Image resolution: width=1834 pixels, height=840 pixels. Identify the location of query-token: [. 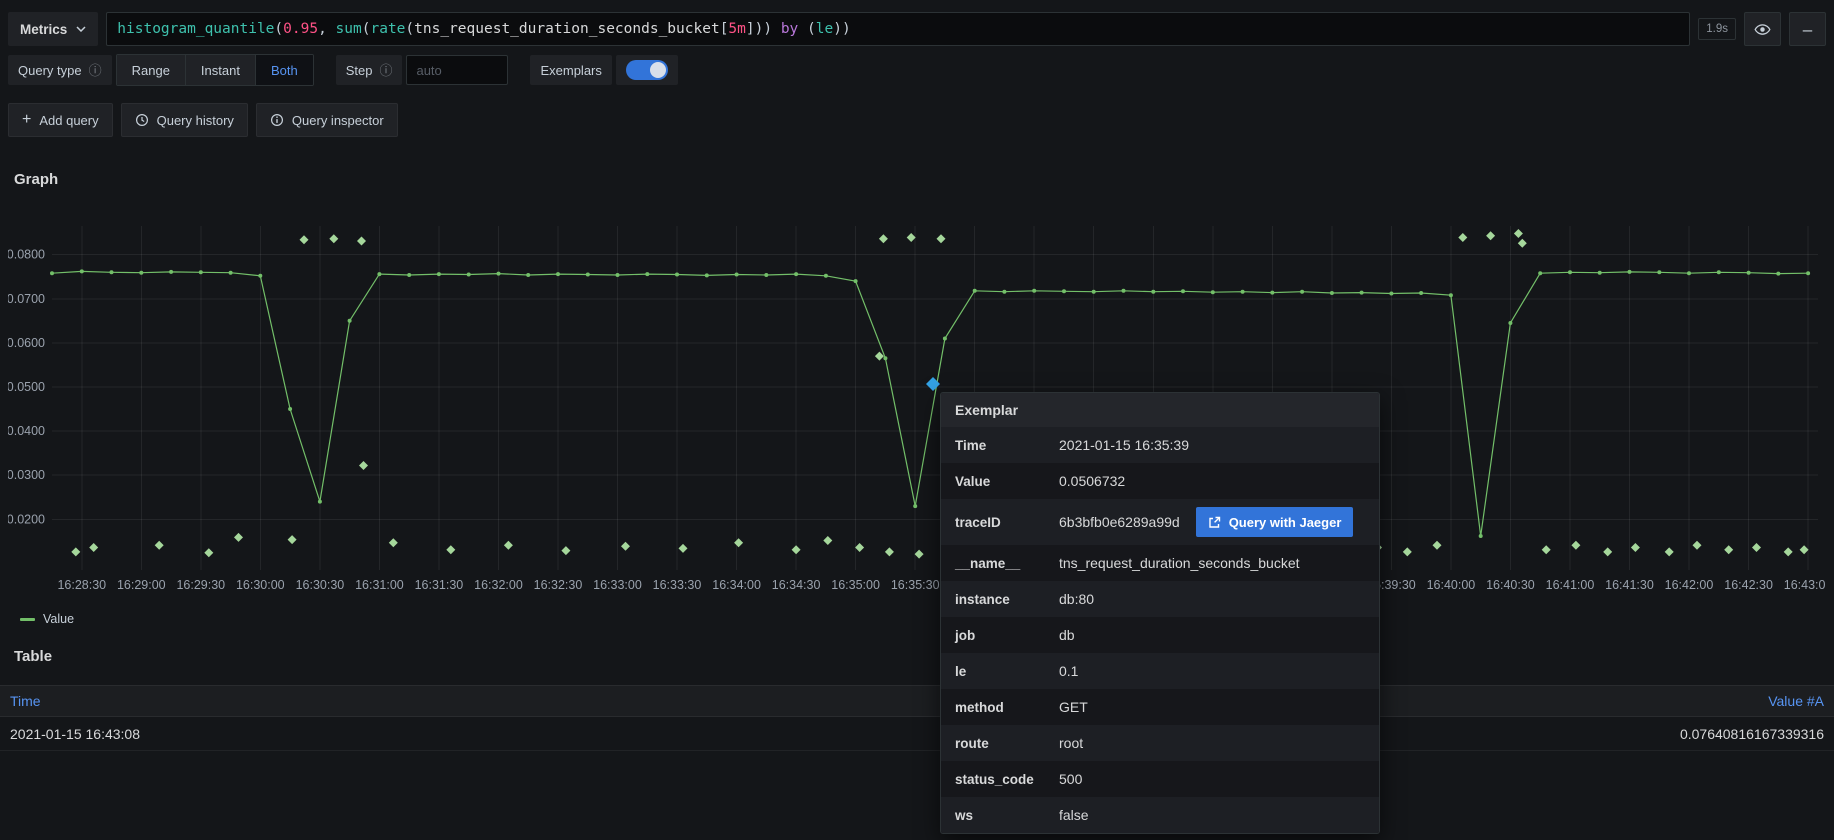
(724, 29).